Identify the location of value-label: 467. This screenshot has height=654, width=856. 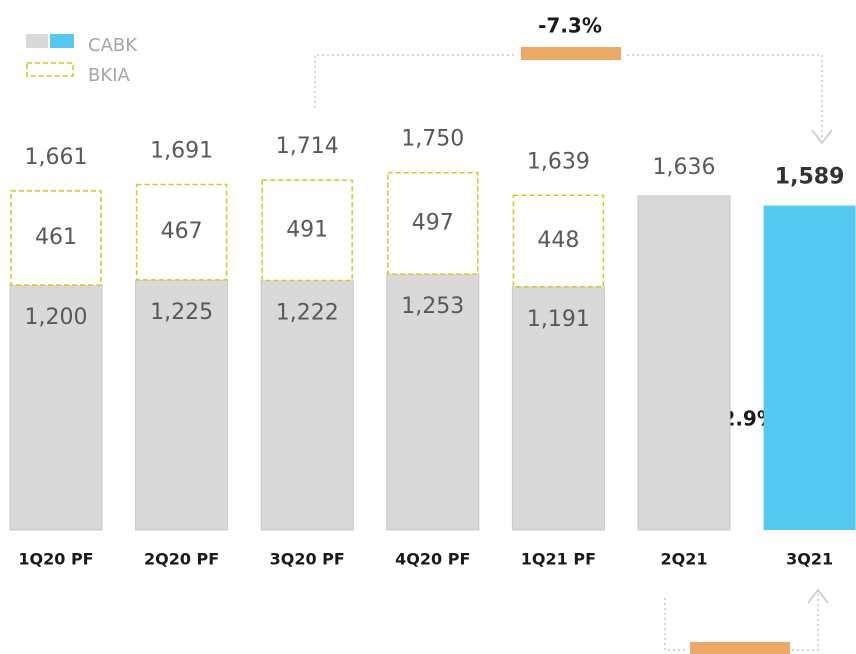
(182, 231).